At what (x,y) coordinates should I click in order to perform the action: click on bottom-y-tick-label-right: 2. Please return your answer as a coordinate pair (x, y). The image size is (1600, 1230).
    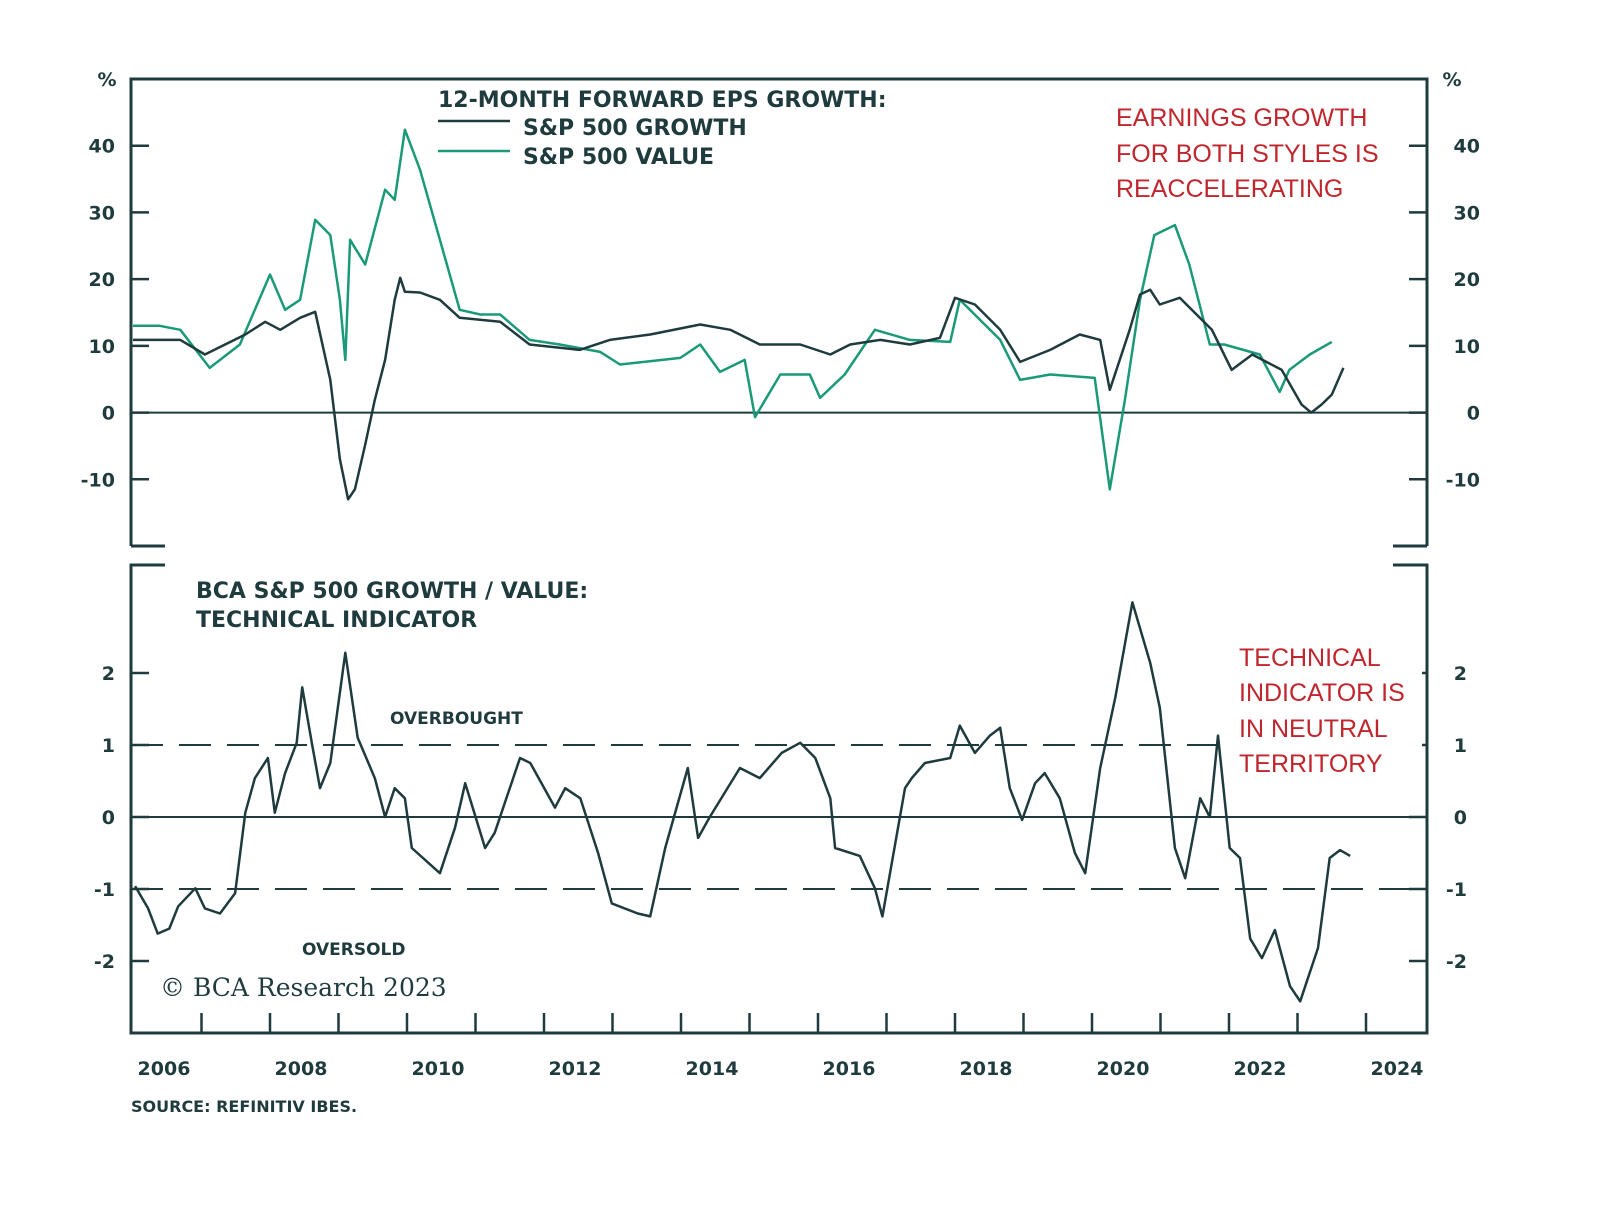
    Looking at the image, I should click on (1460, 674).